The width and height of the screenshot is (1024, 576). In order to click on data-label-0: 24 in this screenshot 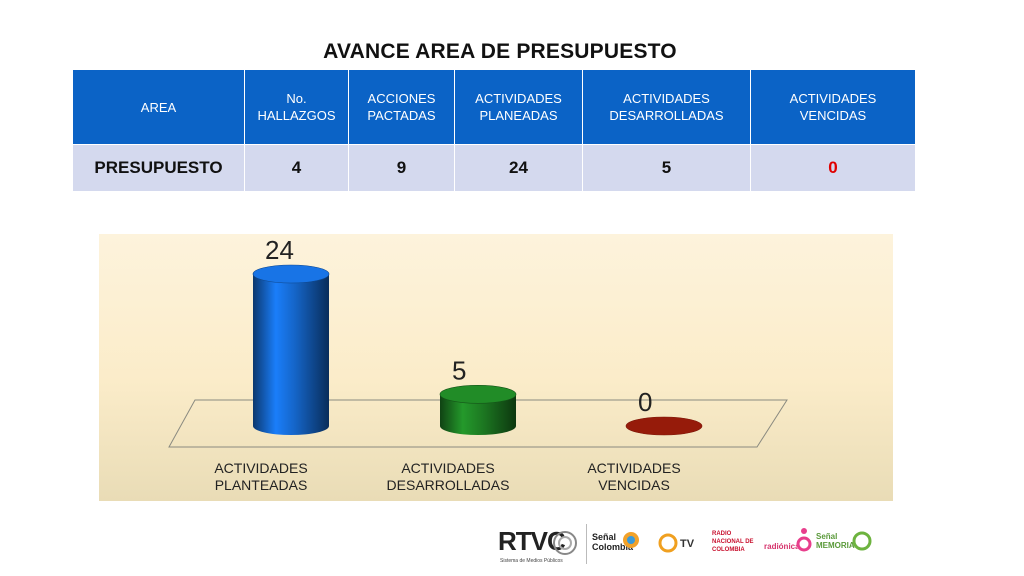, I will do `click(279, 250)`.